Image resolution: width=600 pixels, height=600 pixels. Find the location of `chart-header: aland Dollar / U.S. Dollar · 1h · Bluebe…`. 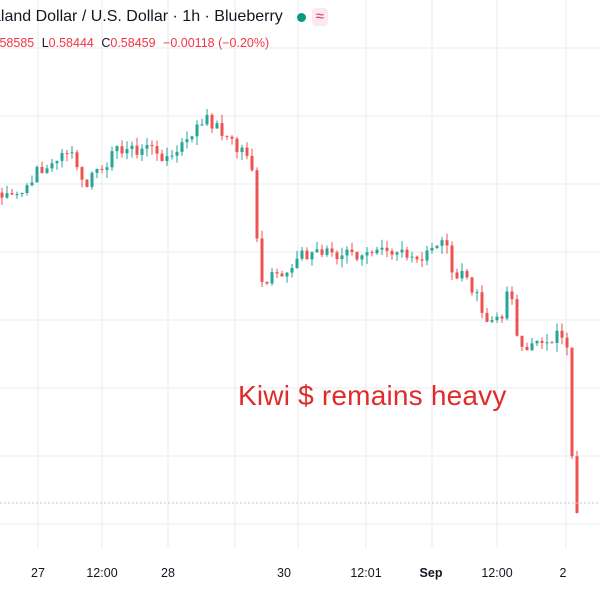

chart-header: aland Dollar / U.S. Dollar · 1h · Bluebe… is located at coordinates (300, 29).